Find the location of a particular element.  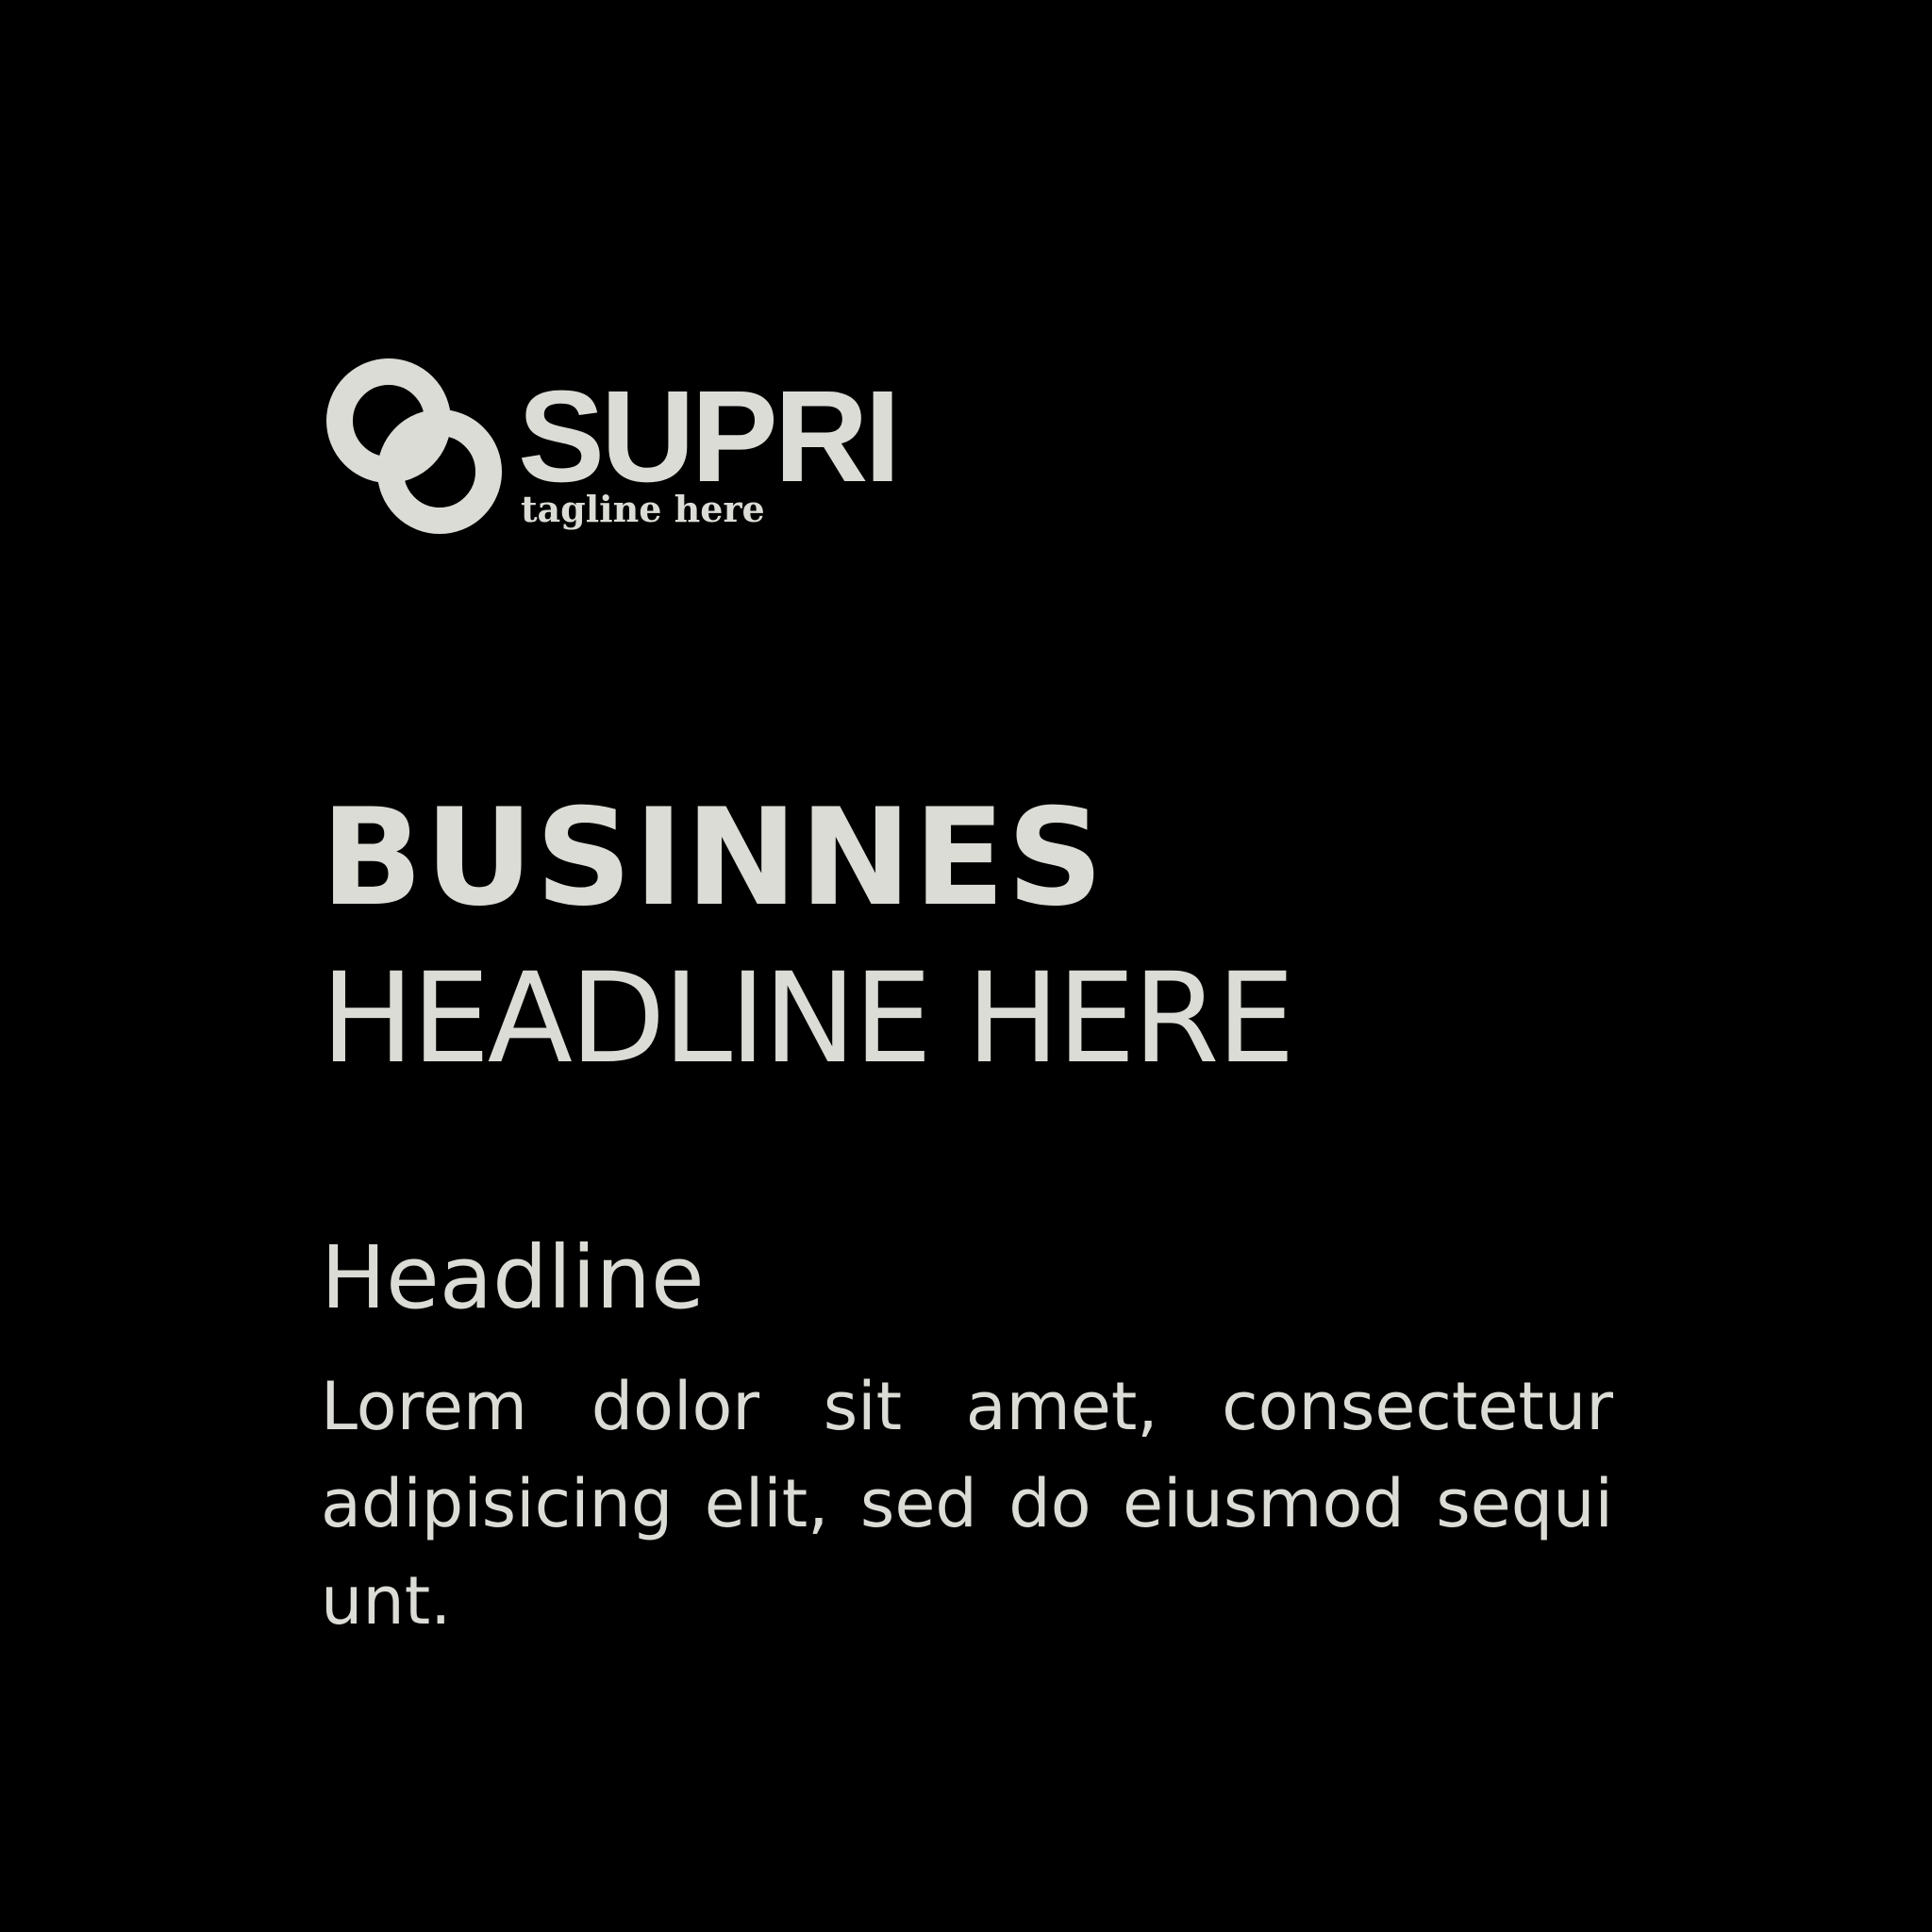

headline-line-2: HEADLINE HERE is located at coordinates (808, 1018).